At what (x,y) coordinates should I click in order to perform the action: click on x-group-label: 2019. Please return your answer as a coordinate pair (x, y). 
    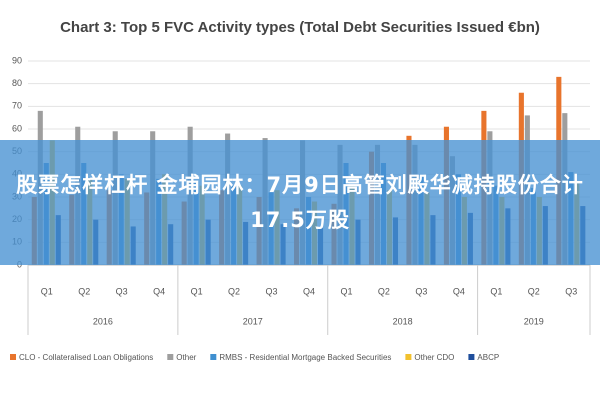
    Looking at the image, I should click on (534, 321).